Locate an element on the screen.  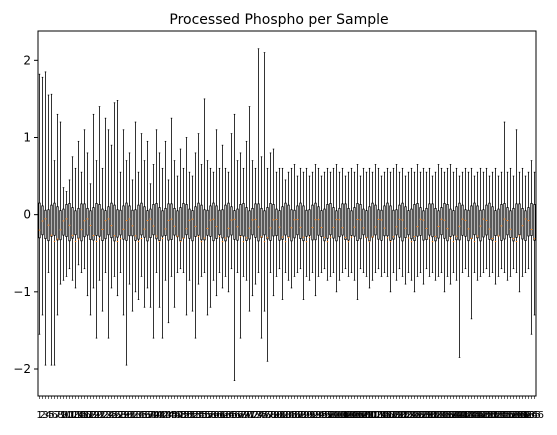
y-tick-label: −1 is located at coordinates (22, 292).